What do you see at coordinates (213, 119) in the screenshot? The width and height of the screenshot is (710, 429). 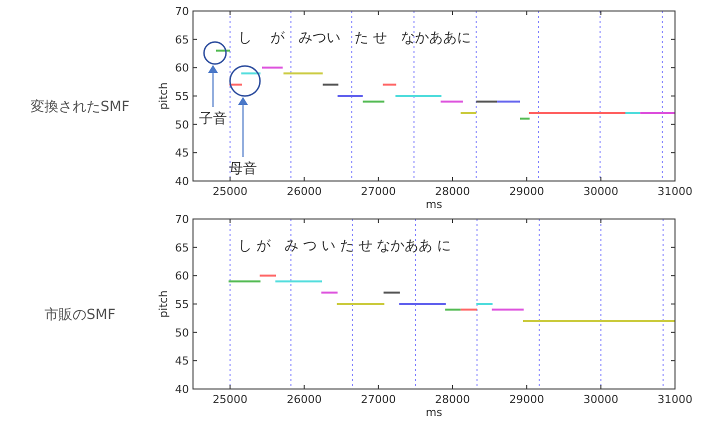 I see `annotation: 子音` at bounding box center [213, 119].